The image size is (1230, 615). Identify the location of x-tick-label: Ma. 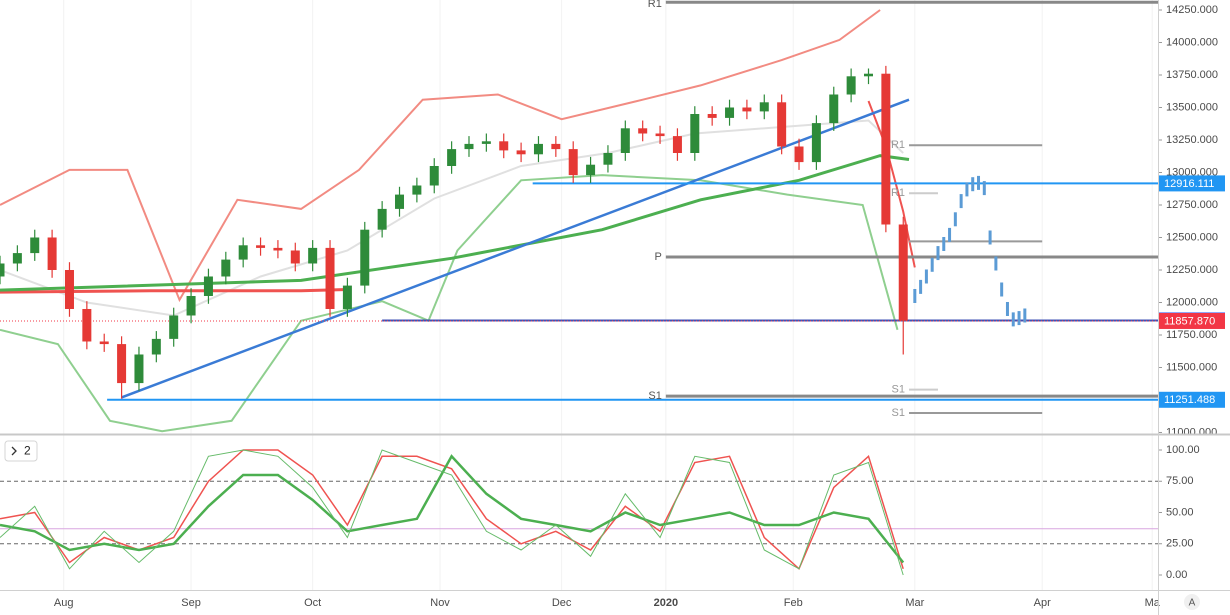
(1153, 603).